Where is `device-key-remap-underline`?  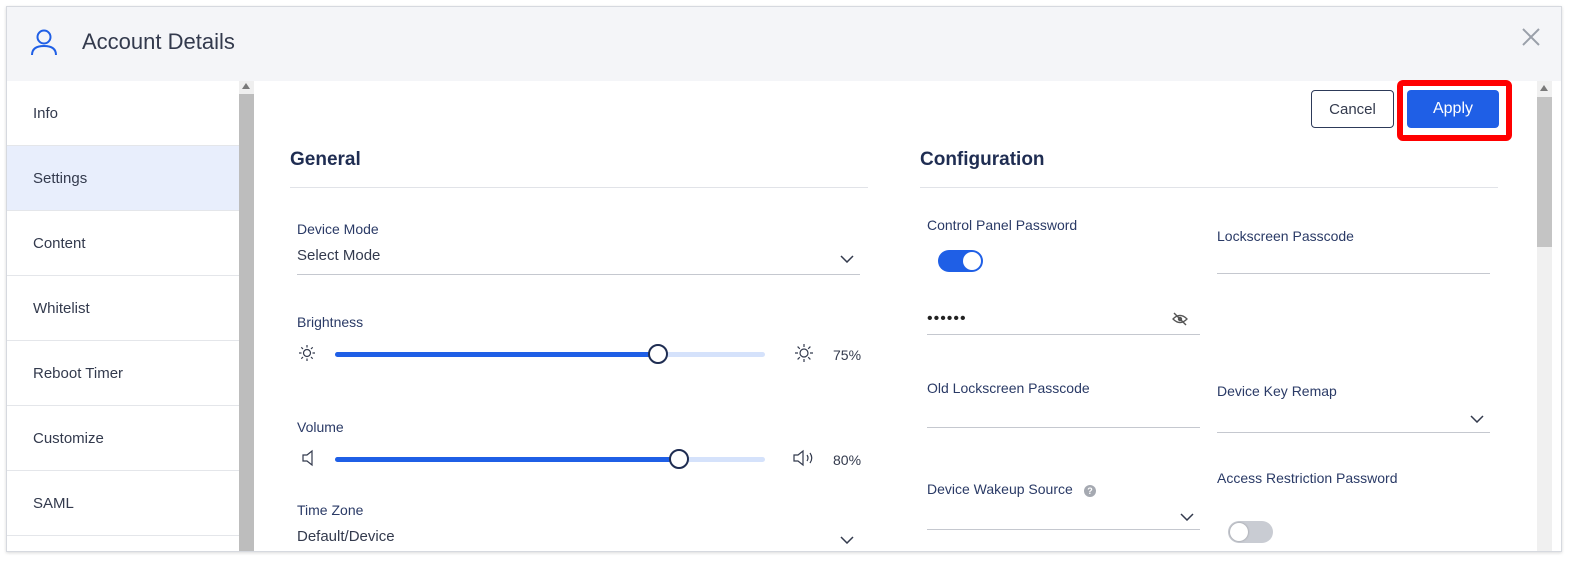
device-key-remap-underline is located at coordinates (1353, 432).